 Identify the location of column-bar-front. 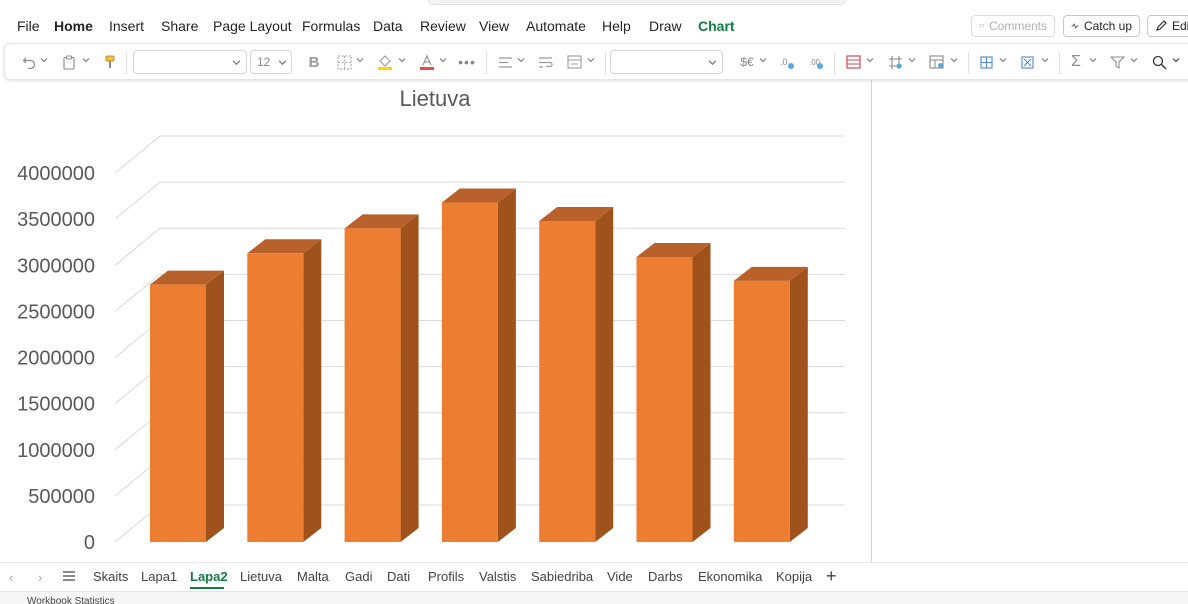
(469, 372).